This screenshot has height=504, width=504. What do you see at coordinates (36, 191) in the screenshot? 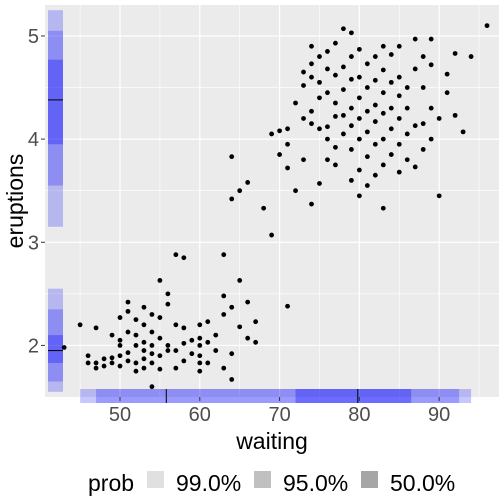
I see `y-axis-ticks: 2 3 4 5` at bounding box center [36, 191].